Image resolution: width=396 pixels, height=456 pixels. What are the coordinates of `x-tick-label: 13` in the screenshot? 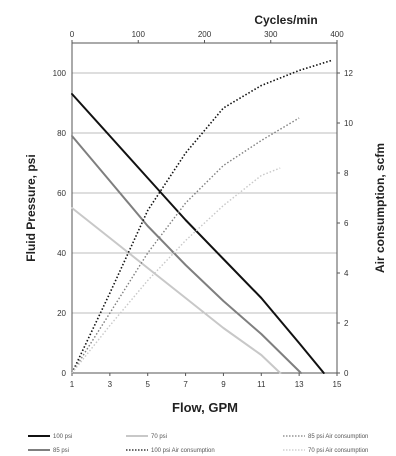 It's located at (299, 384).